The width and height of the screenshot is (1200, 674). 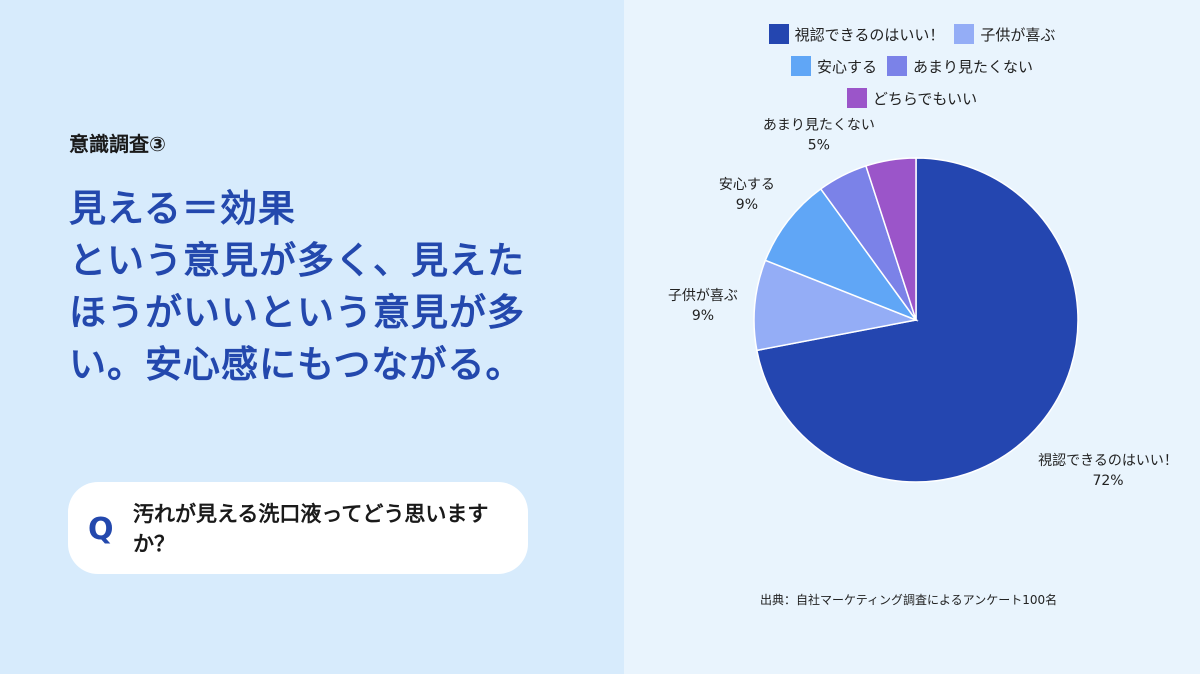 I want to click on legend-label: 子供が喜ぶ, so click(x=1018, y=34).